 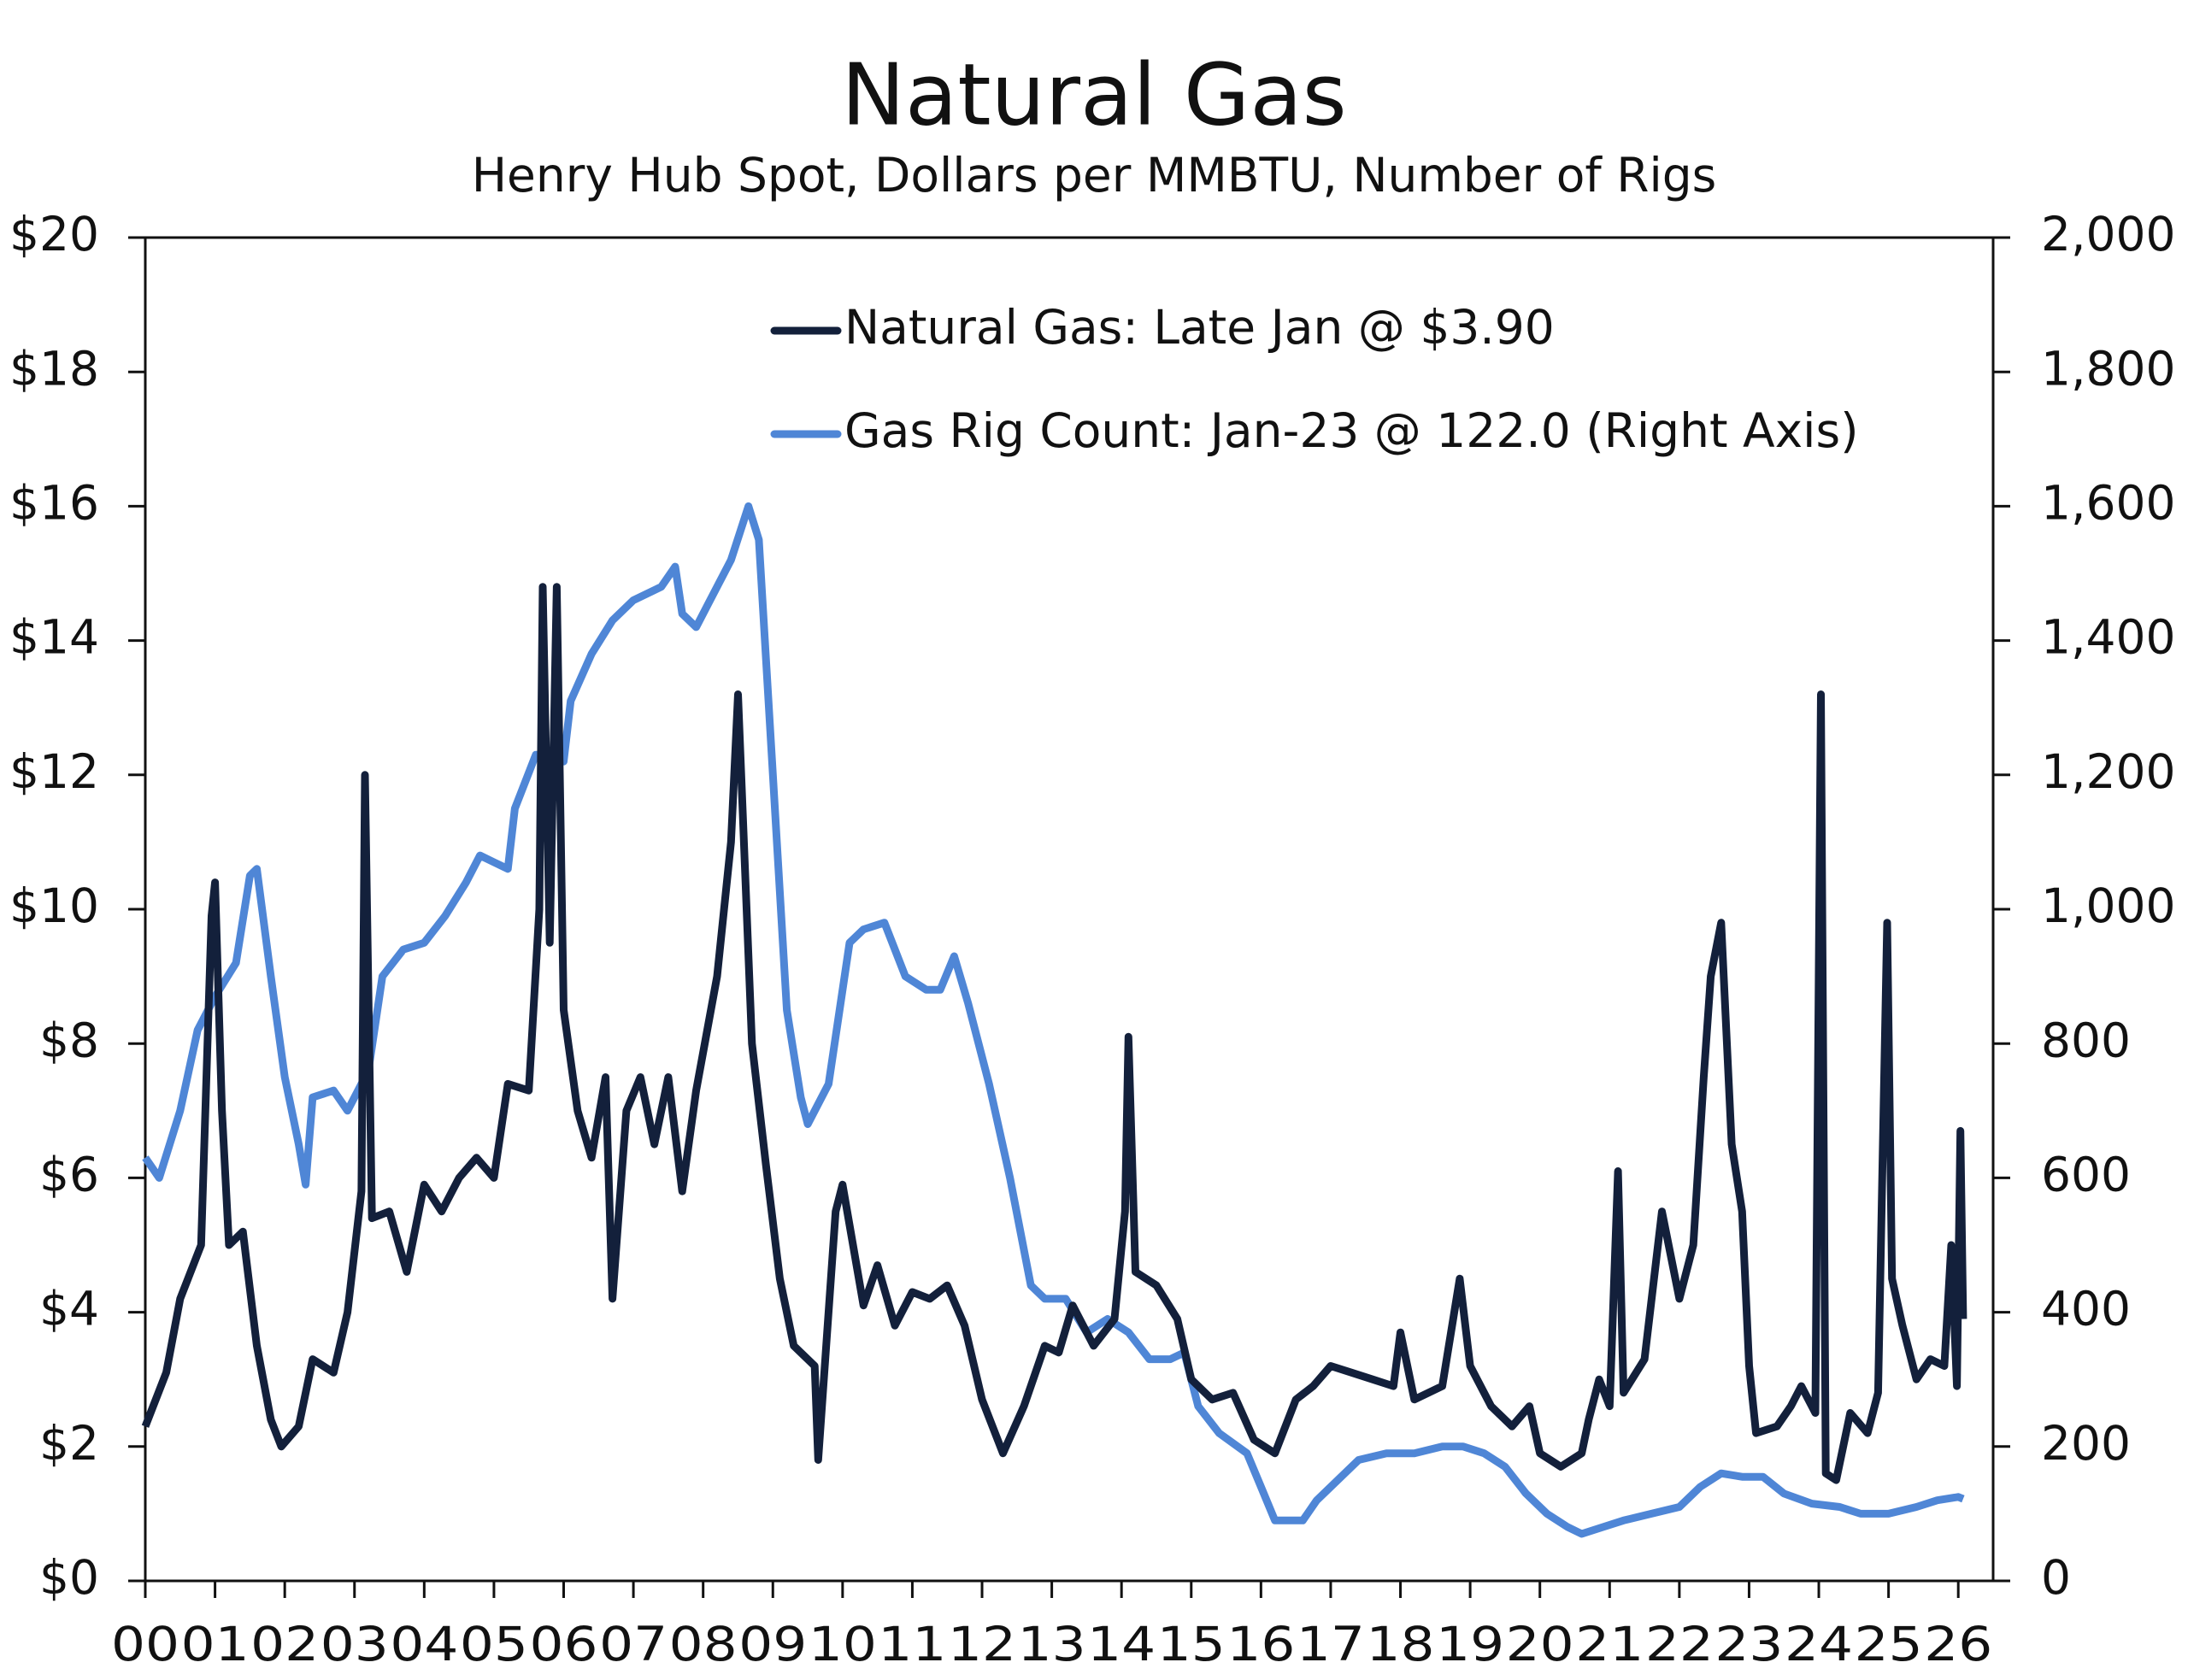 What do you see at coordinates (1680, 1644) in the screenshot?
I see `x-tick-label: 22` at bounding box center [1680, 1644].